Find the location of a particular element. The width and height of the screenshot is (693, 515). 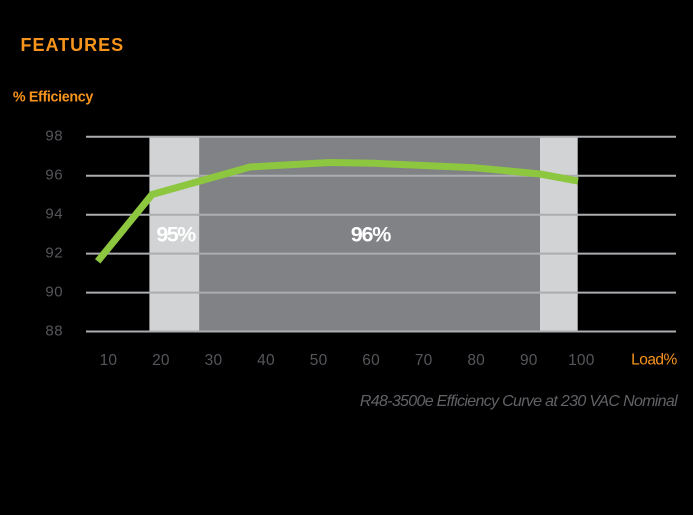

svg-text: 40 is located at coordinates (266, 360).